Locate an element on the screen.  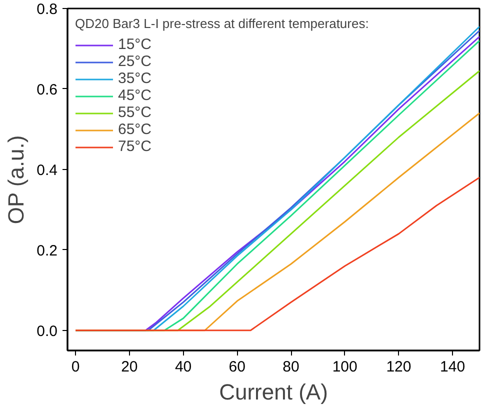
y-tick-label: 0.6 is located at coordinates (47, 89).